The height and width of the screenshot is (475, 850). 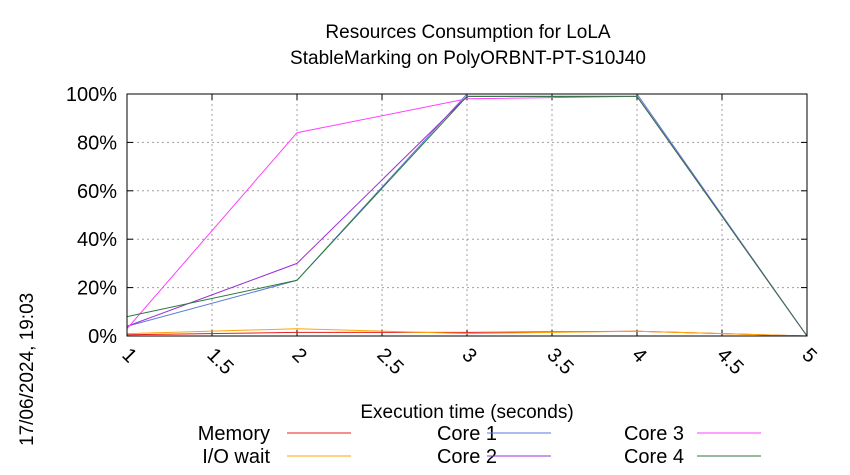 I want to click on legend-label: Core 3, so click(x=654, y=434).